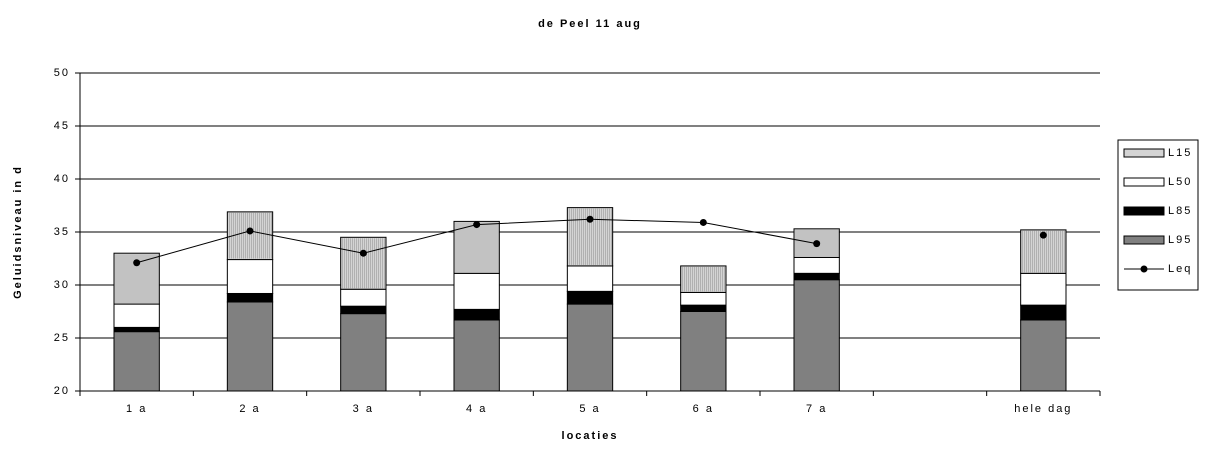 The height and width of the screenshot is (450, 1210). What do you see at coordinates (1144, 269) in the screenshot?
I see `legend-marker` at bounding box center [1144, 269].